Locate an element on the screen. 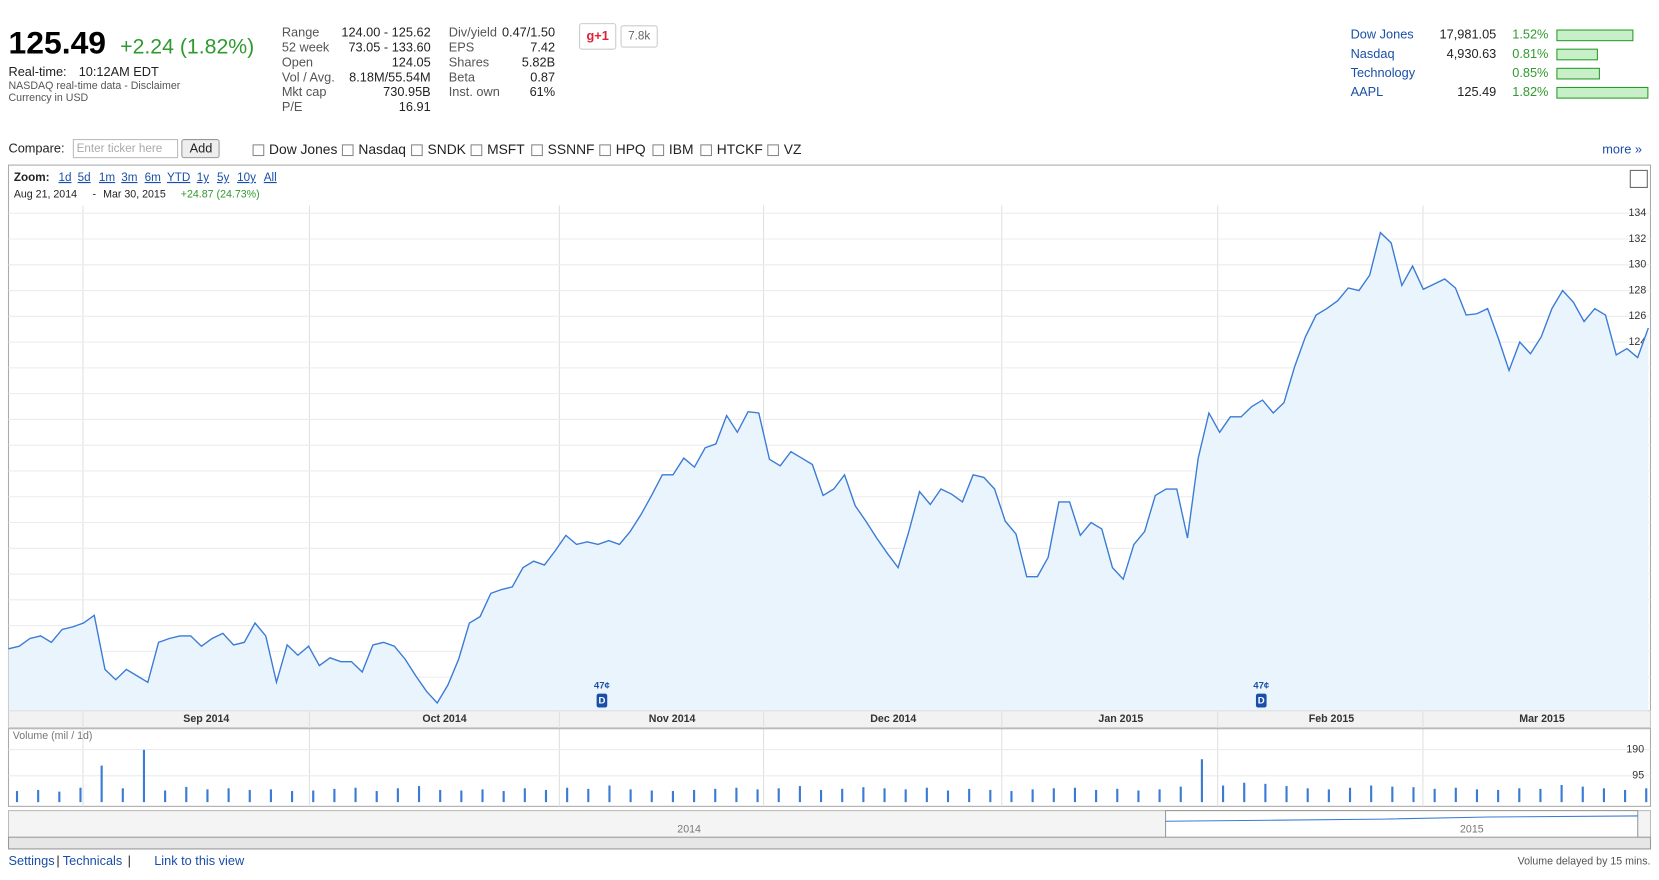  gplus-count: 7.8k is located at coordinates (639, 36).